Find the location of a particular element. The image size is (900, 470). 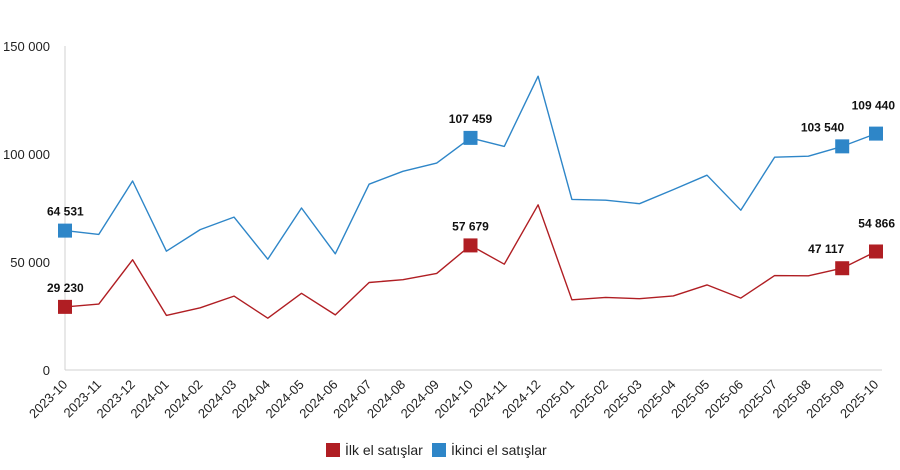

legend-label: İkinci el satışlar is located at coordinates (499, 449).